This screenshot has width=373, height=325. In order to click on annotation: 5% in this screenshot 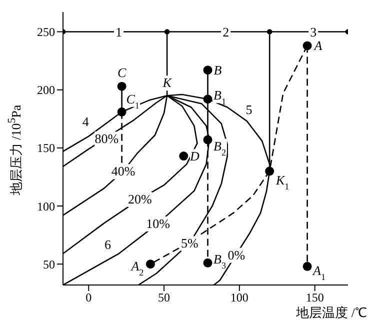, I will do `click(189, 243)`.